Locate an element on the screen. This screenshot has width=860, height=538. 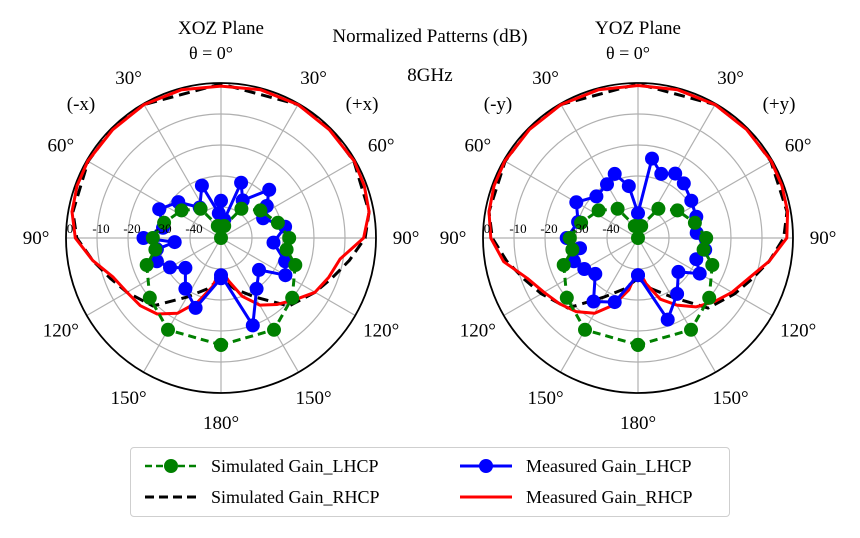
angle-tick-left: 120° is located at coordinates (478, 331).